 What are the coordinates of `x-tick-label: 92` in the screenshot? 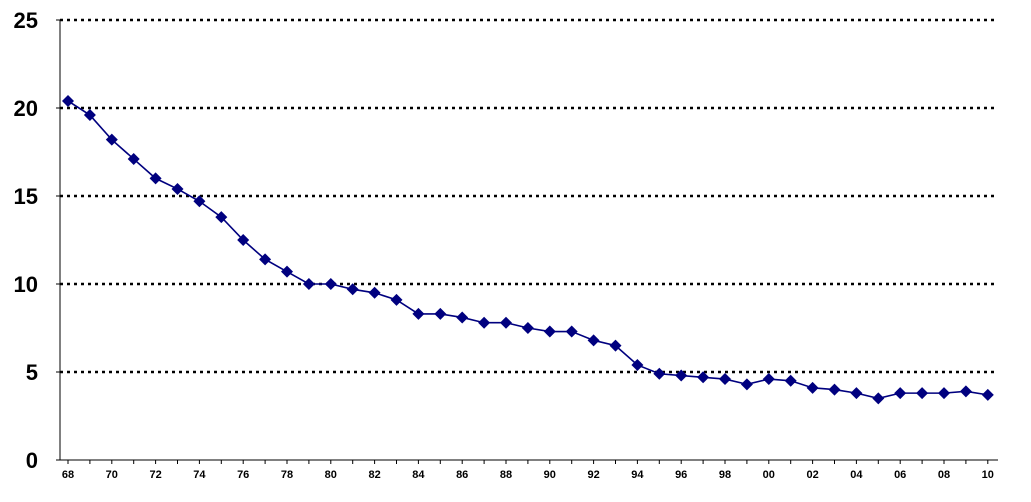 It's located at (593, 475).